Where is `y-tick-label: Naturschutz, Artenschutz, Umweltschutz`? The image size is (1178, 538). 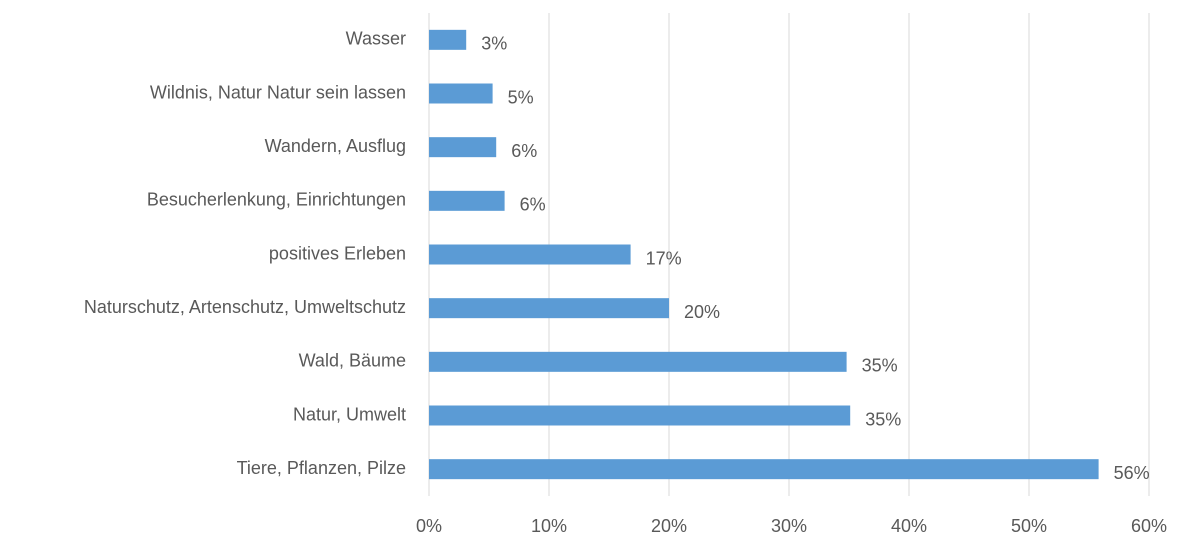
y-tick-label: Naturschutz, Artenschutz, Umweltschutz is located at coordinates (245, 307).